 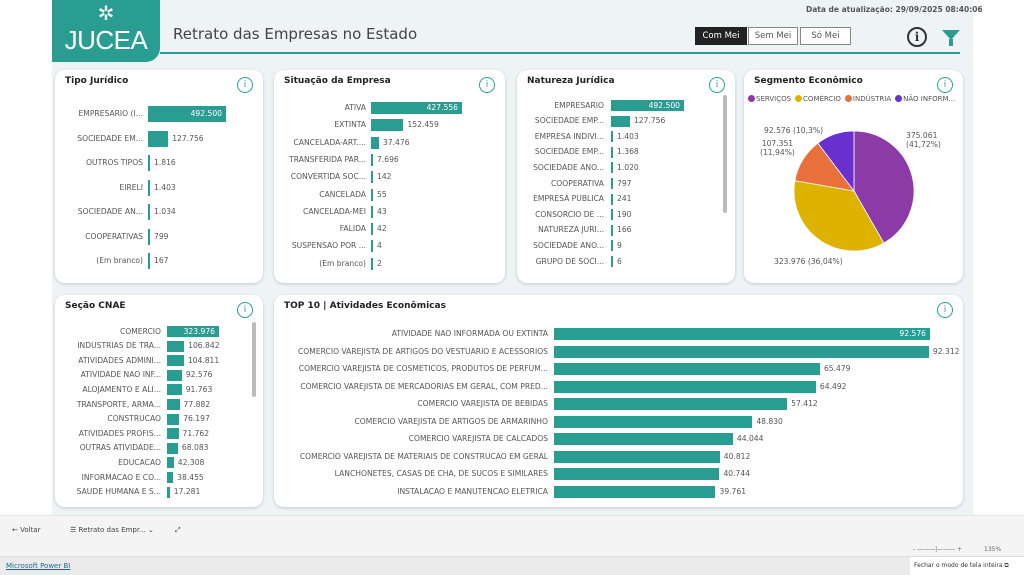 What do you see at coordinates (165, 187) in the screenshot?
I see `bar-value: 1.403` at bounding box center [165, 187].